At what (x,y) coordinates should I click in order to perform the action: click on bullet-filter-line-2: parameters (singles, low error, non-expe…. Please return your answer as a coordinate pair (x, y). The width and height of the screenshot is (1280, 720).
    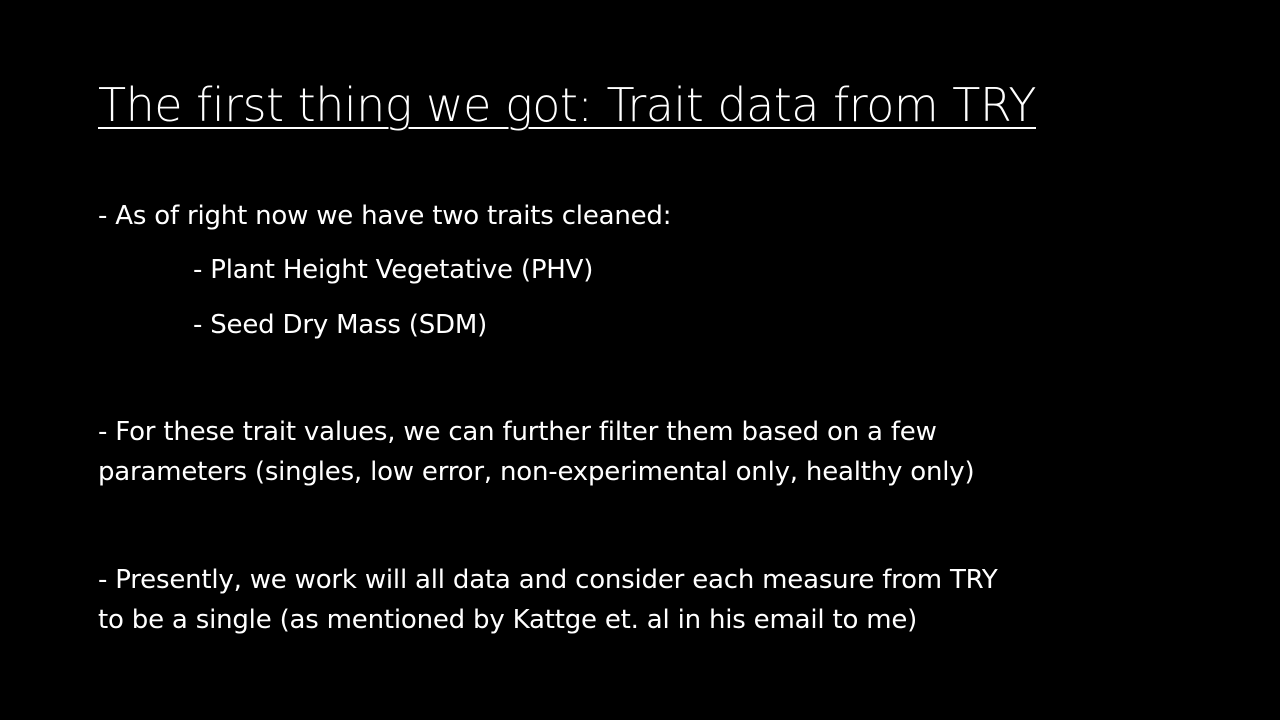
    Looking at the image, I should click on (536, 472).